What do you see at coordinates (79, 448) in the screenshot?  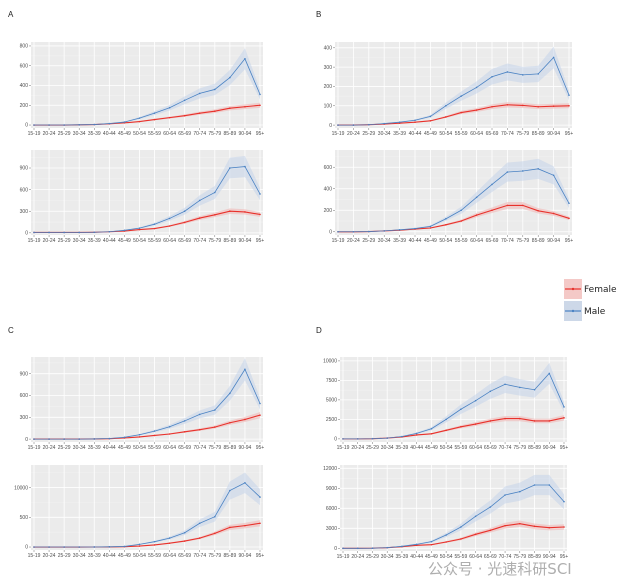 I see `x-tick-label: 30-34` at bounding box center [79, 448].